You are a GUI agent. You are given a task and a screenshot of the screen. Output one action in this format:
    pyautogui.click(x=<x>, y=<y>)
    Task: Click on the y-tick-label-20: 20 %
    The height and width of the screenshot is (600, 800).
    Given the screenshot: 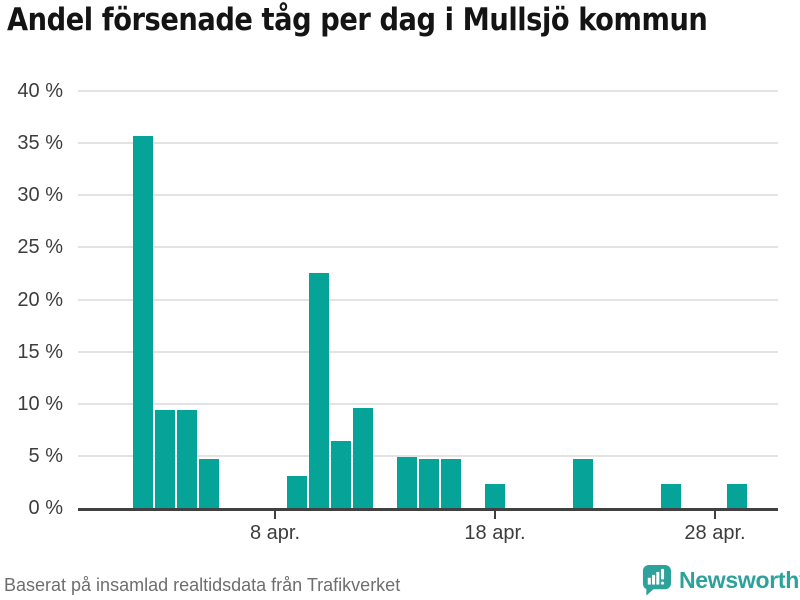 What is the action you would take?
    pyautogui.click(x=40, y=299)
    